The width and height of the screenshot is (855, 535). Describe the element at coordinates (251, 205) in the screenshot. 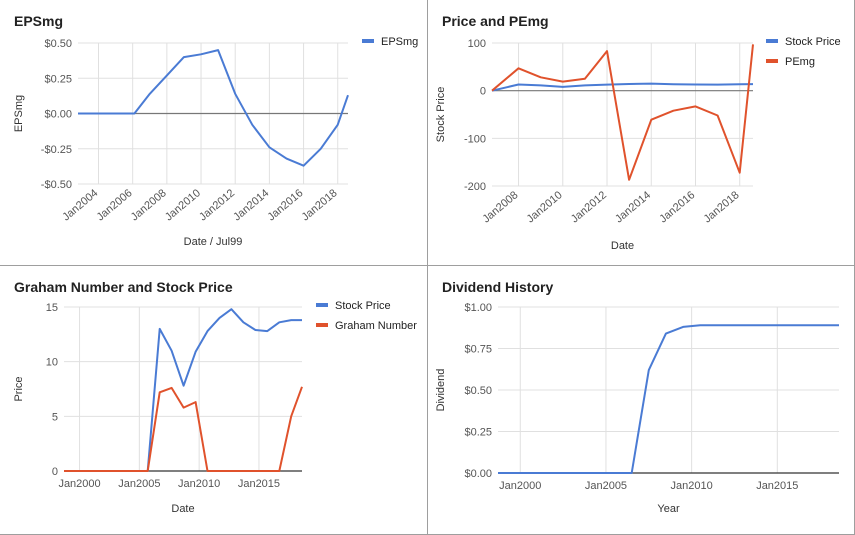

I see `eps-x-tick-label: Jan2014` at that location.